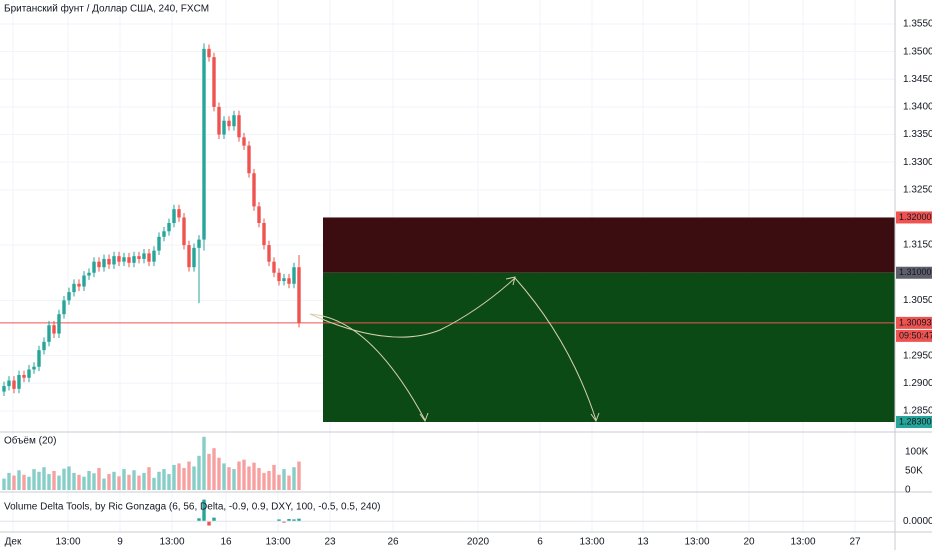 This screenshot has height=550, width=932. Describe the element at coordinates (226, 542) in the screenshot. I see `x-tick-label: 16` at that location.